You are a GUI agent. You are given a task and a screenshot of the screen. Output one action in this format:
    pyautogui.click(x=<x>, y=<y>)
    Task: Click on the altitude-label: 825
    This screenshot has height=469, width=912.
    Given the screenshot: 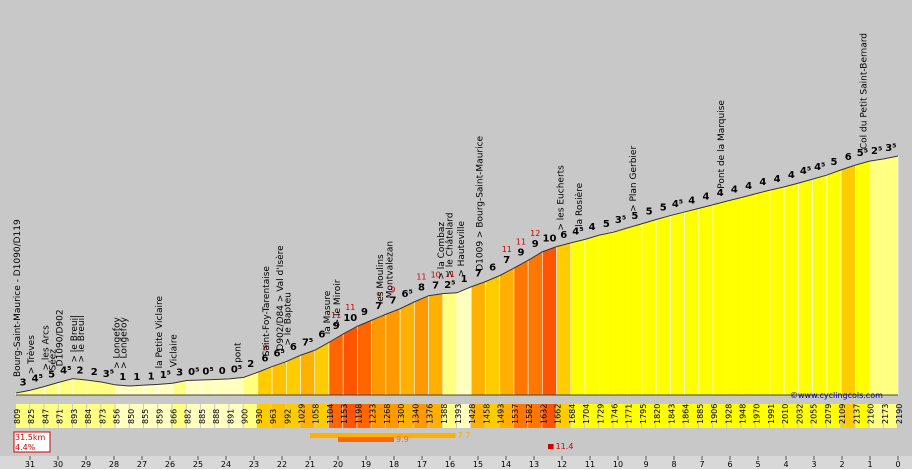 What is the action you would take?
    pyautogui.click(x=31, y=416)
    